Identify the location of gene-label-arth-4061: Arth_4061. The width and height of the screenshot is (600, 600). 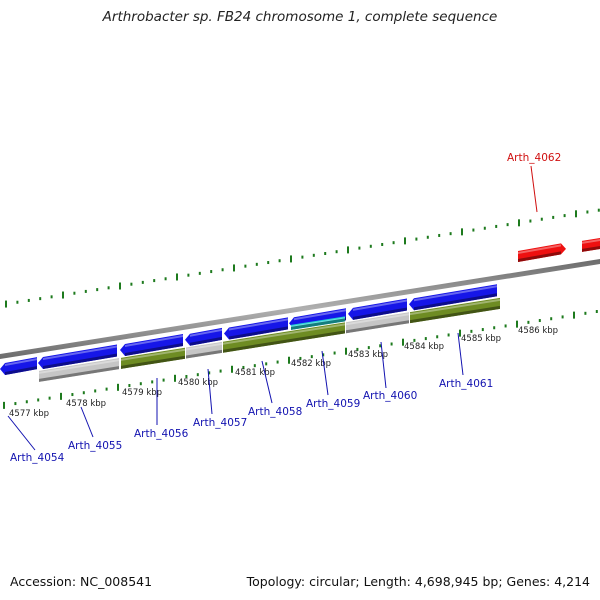
(466, 384).